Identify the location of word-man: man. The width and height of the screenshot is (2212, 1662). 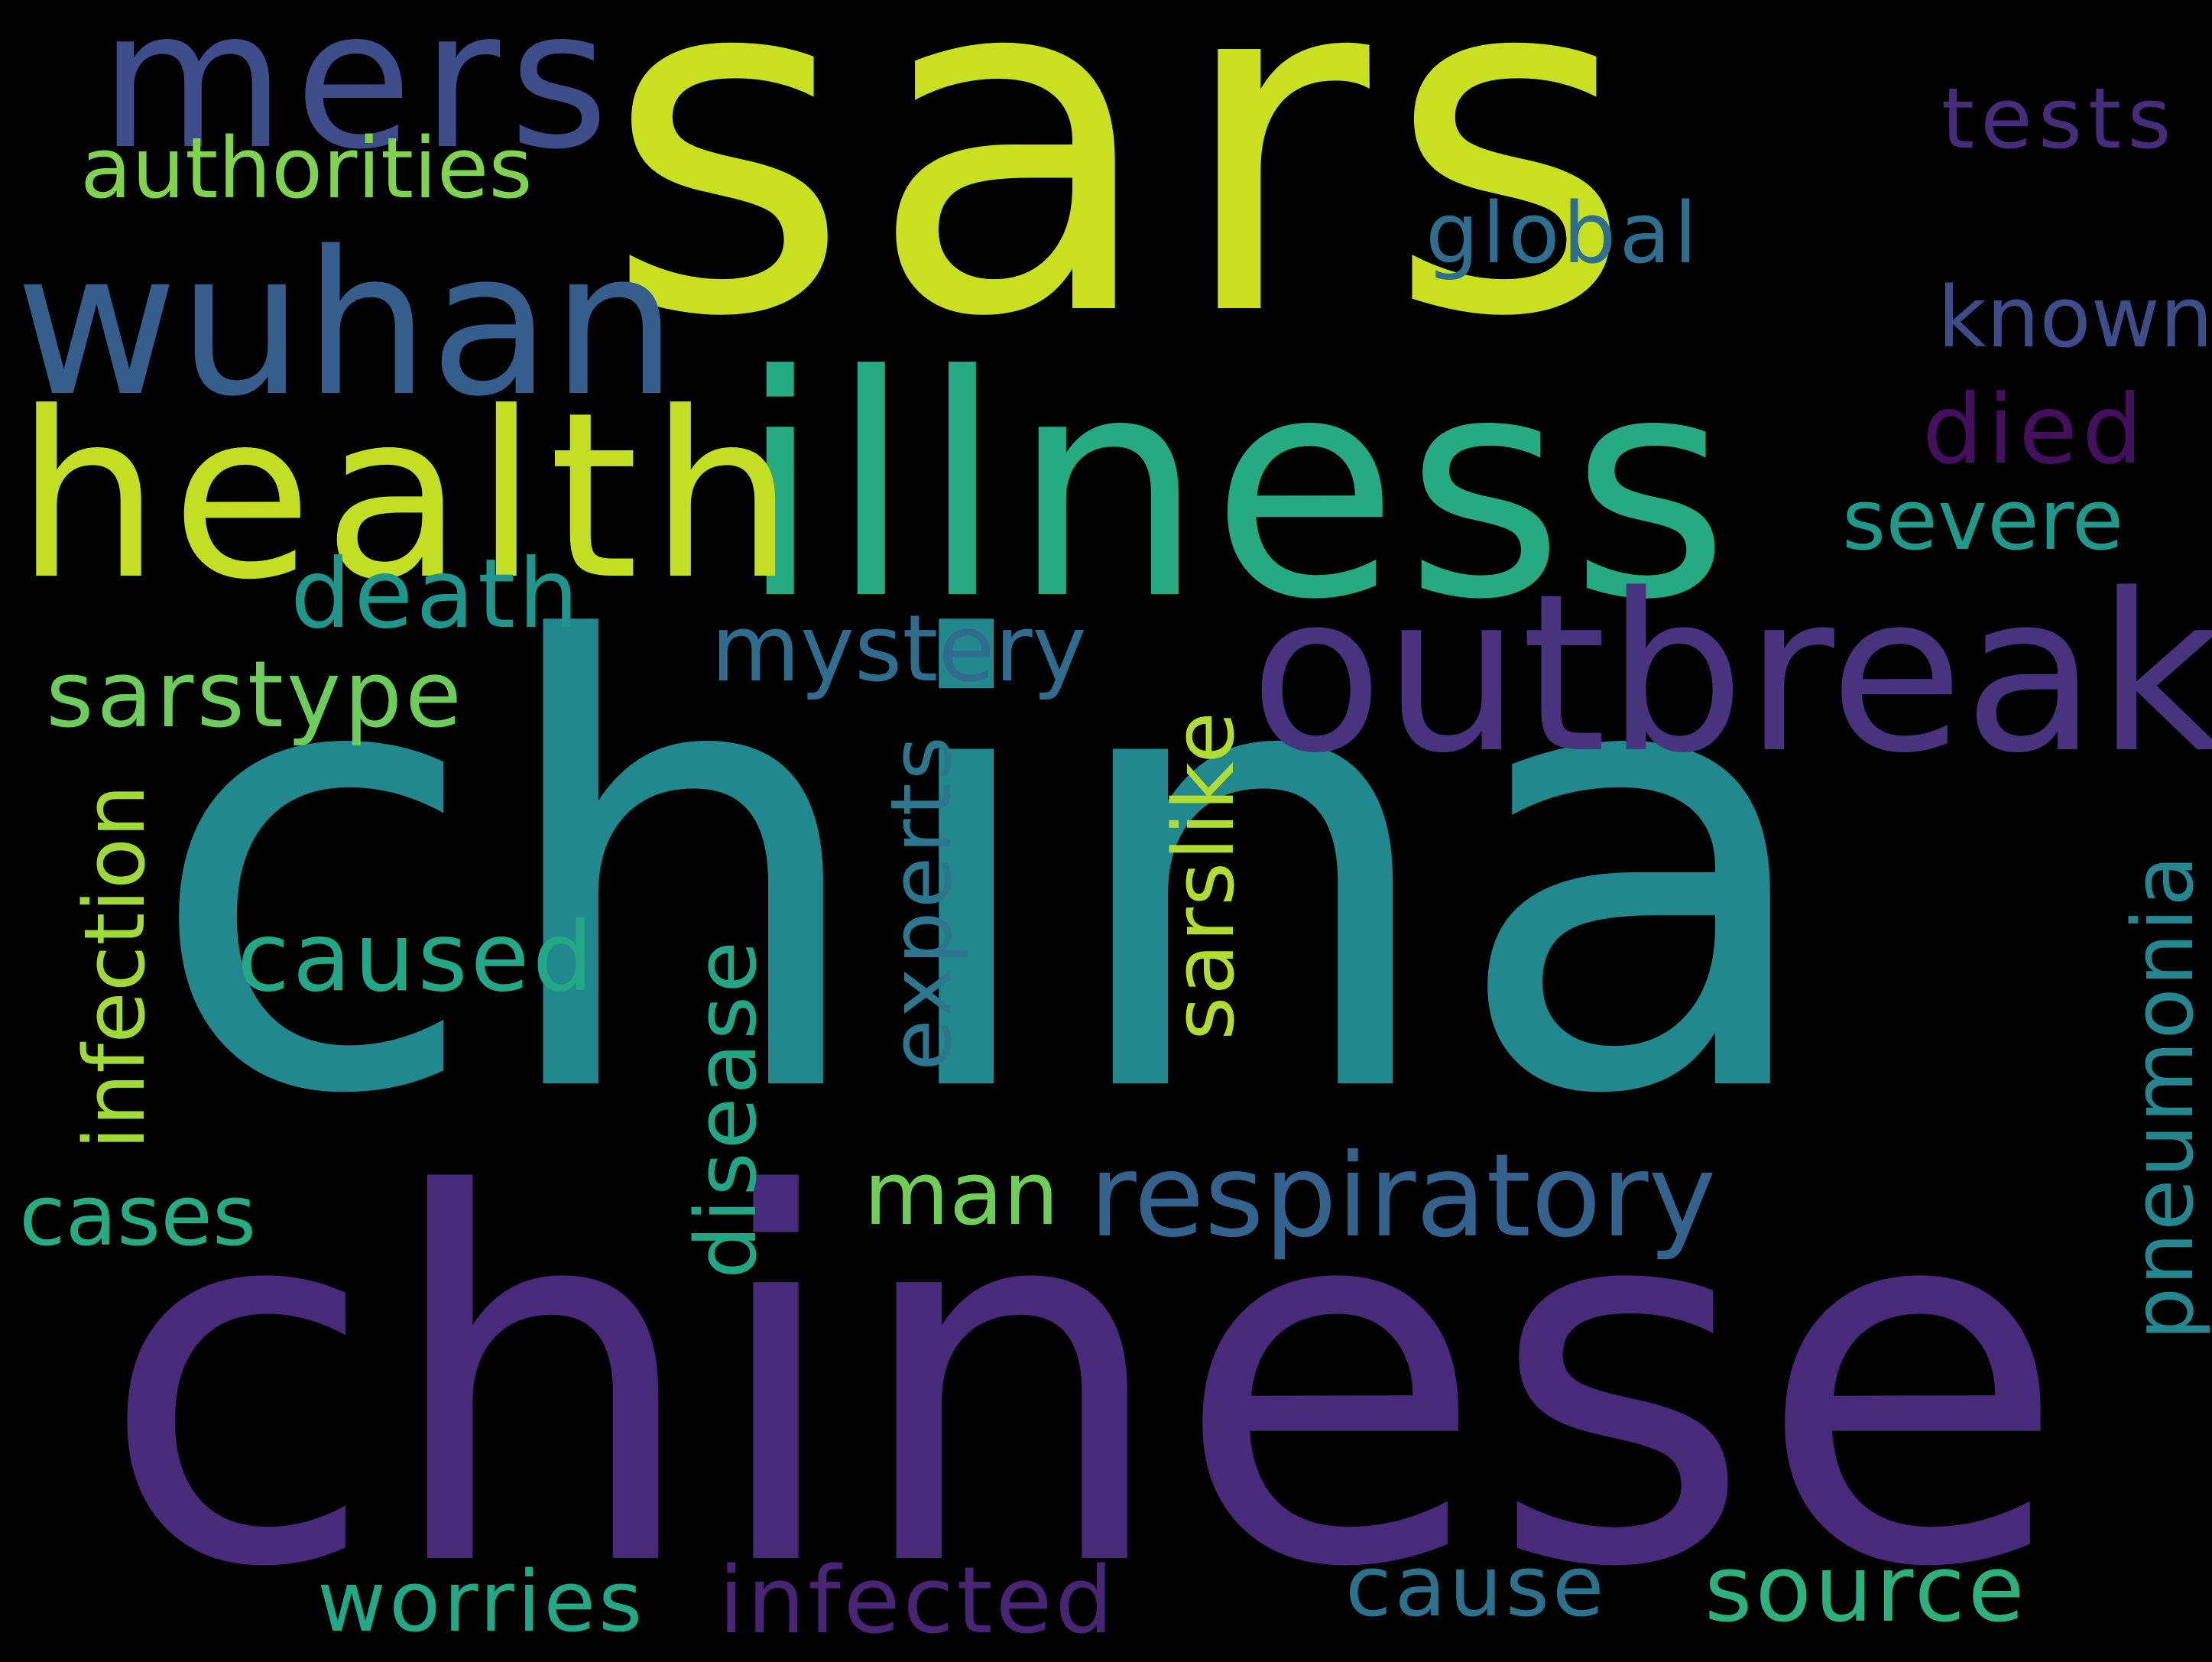
(961, 1194).